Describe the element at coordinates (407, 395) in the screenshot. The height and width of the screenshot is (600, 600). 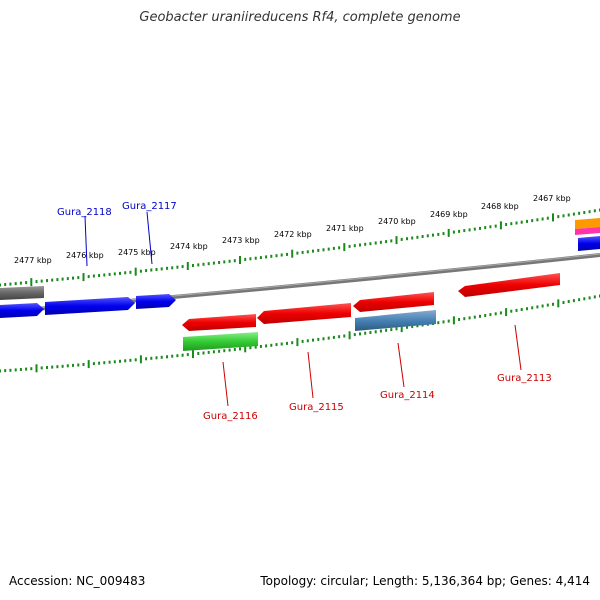
I see `gene-label-gura-2114: Gura_2114` at that location.